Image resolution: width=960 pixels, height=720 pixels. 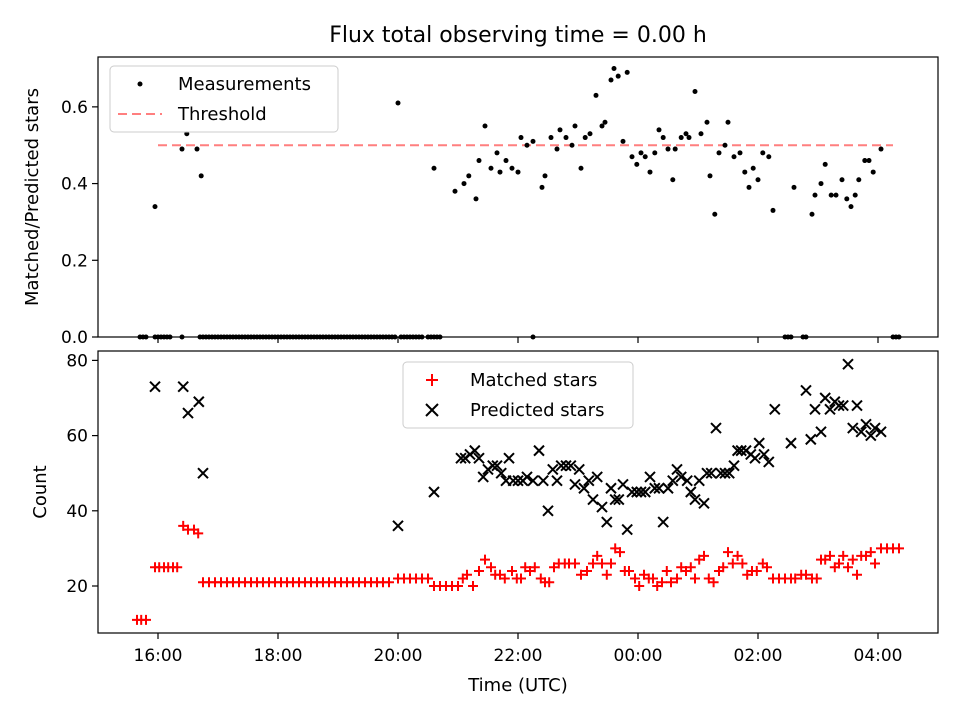 What do you see at coordinates (878, 656) in the screenshot?
I see `x-tick-label: 04:00` at bounding box center [878, 656].